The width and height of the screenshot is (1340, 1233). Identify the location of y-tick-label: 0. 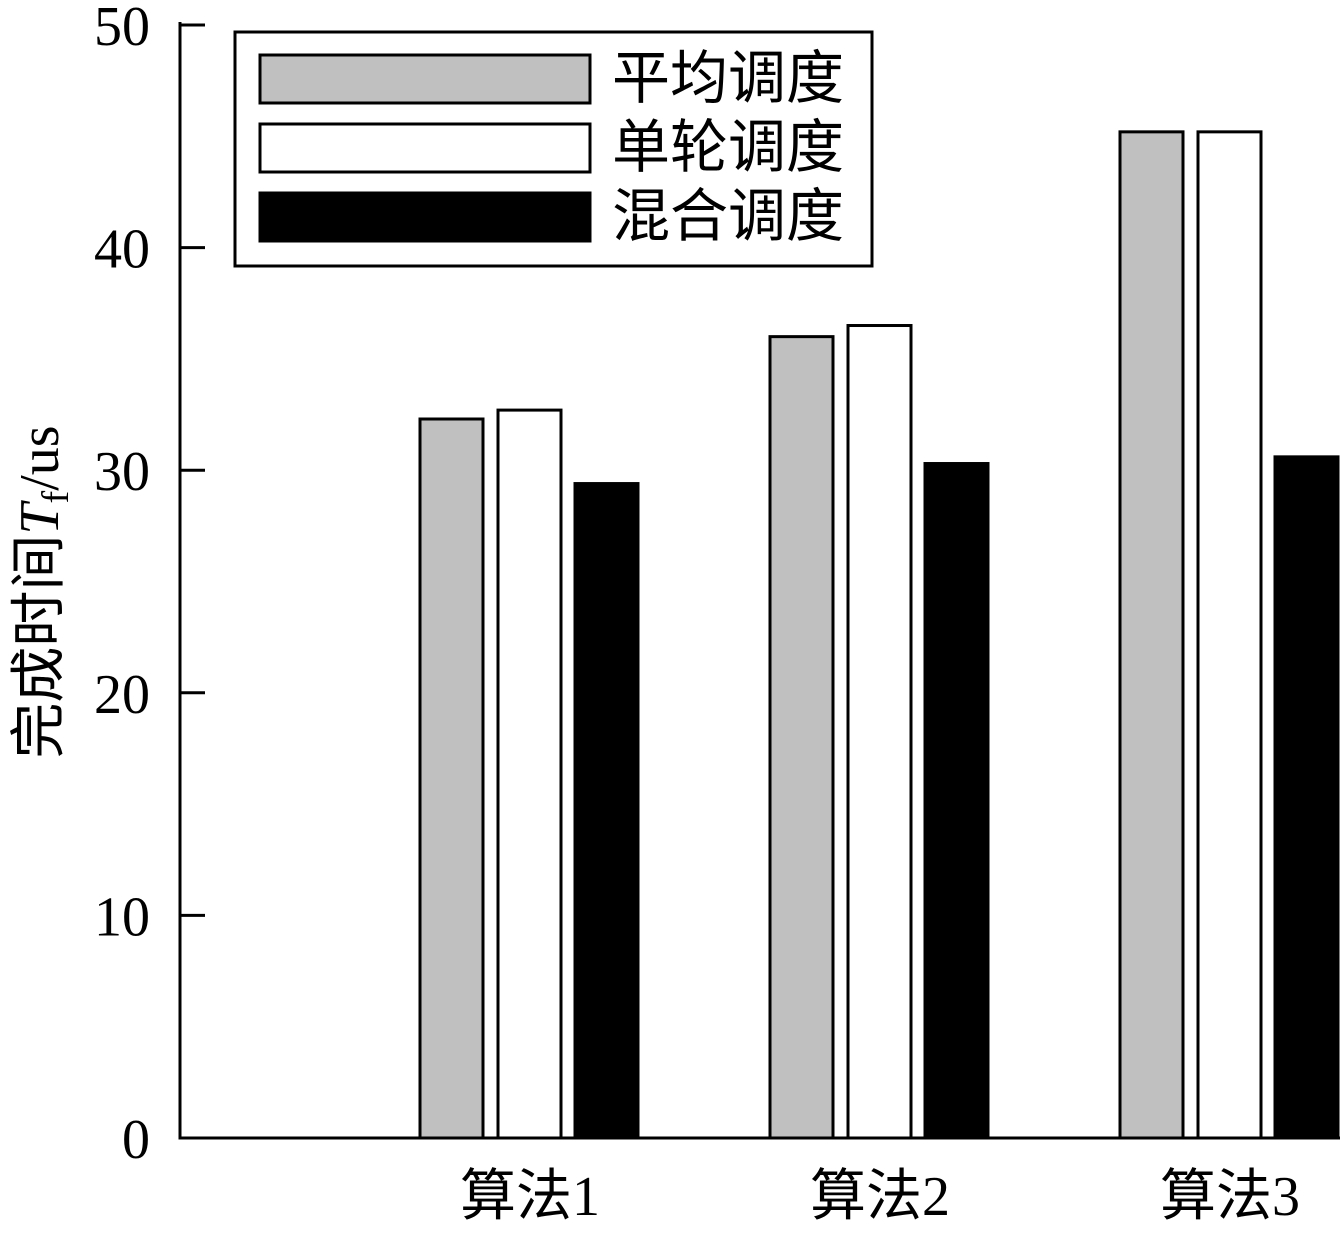
(136, 1140).